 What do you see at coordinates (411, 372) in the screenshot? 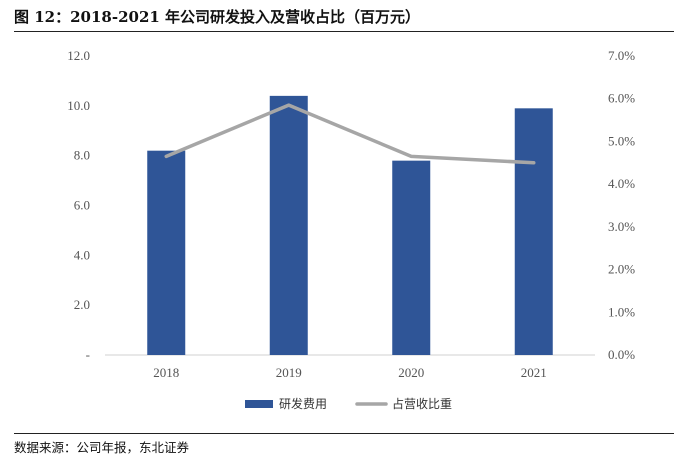
I see `x-tick-label-2020: 2020` at bounding box center [411, 372].